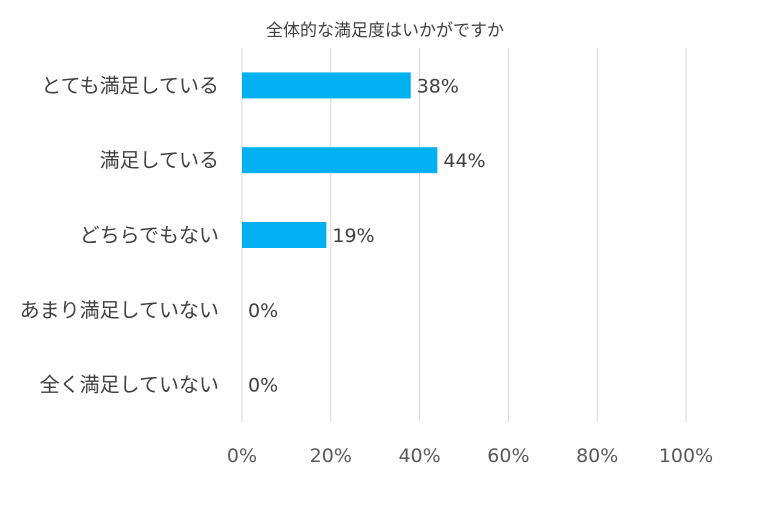 The height and width of the screenshot is (506, 768). I want to click on x-axis-tick-labels: 0% 20% 40% 60% 80% 100%, so click(470, 456).